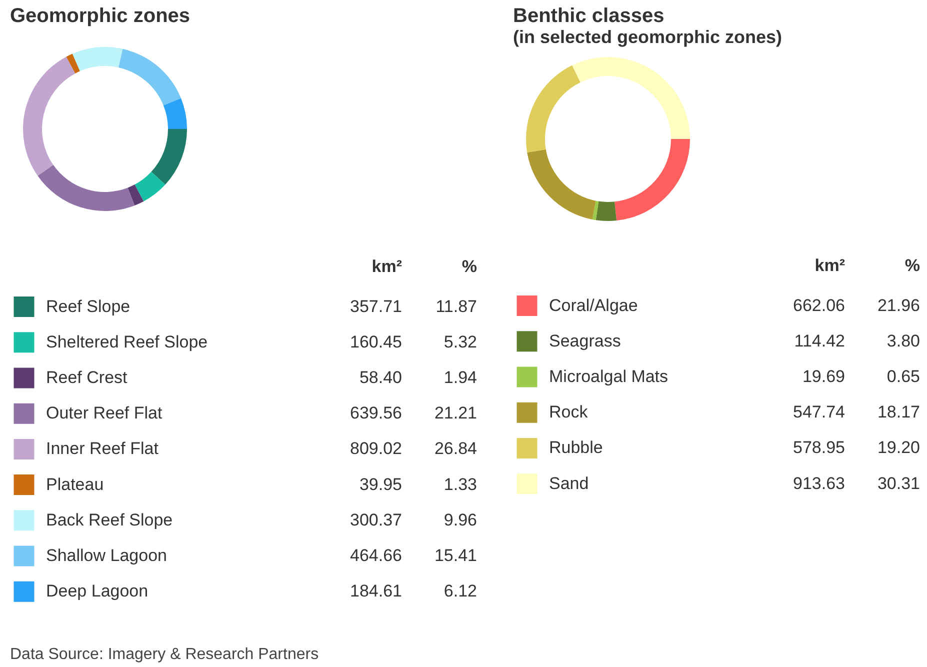 The image size is (927, 667). What do you see at coordinates (898, 483) in the screenshot?
I see `text: 30.31` at bounding box center [898, 483].